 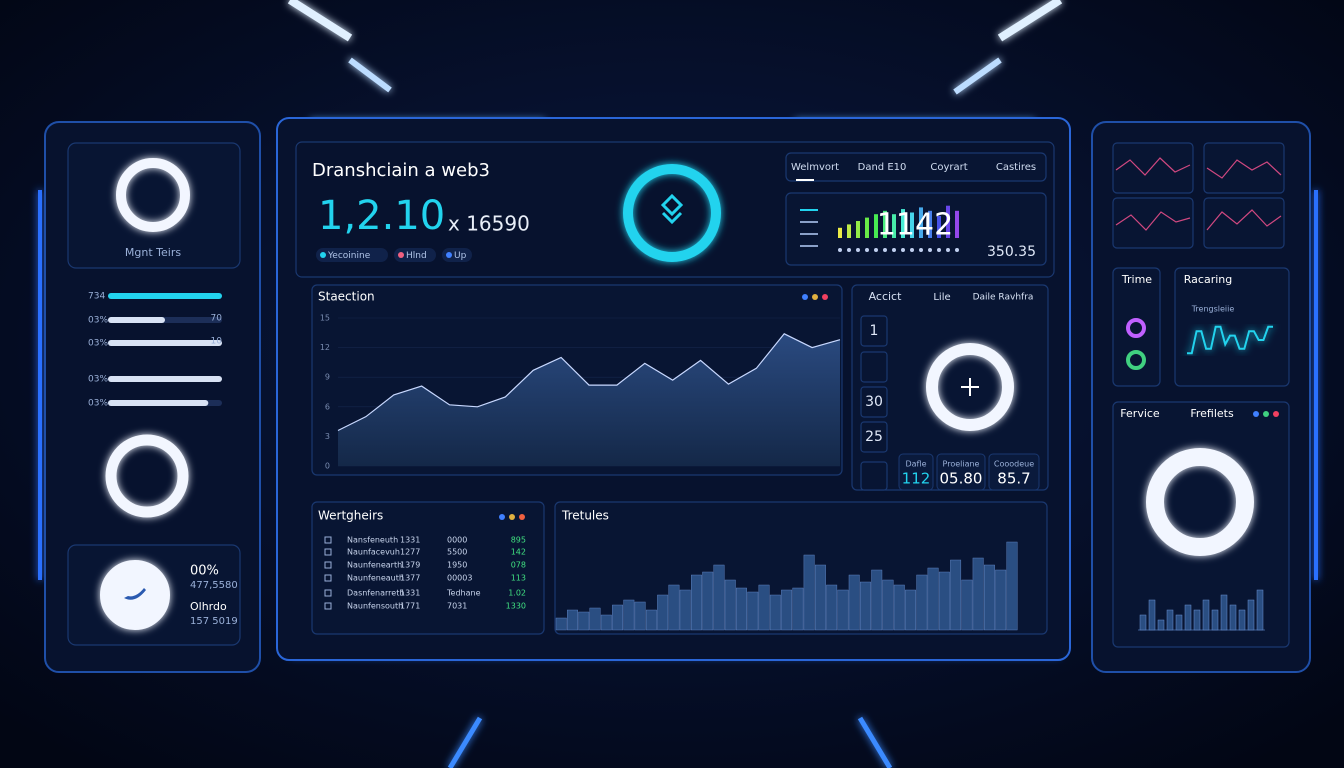 What do you see at coordinates (915, 464) in the screenshot?
I see `stat-label: Dafle` at bounding box center [915, 464].